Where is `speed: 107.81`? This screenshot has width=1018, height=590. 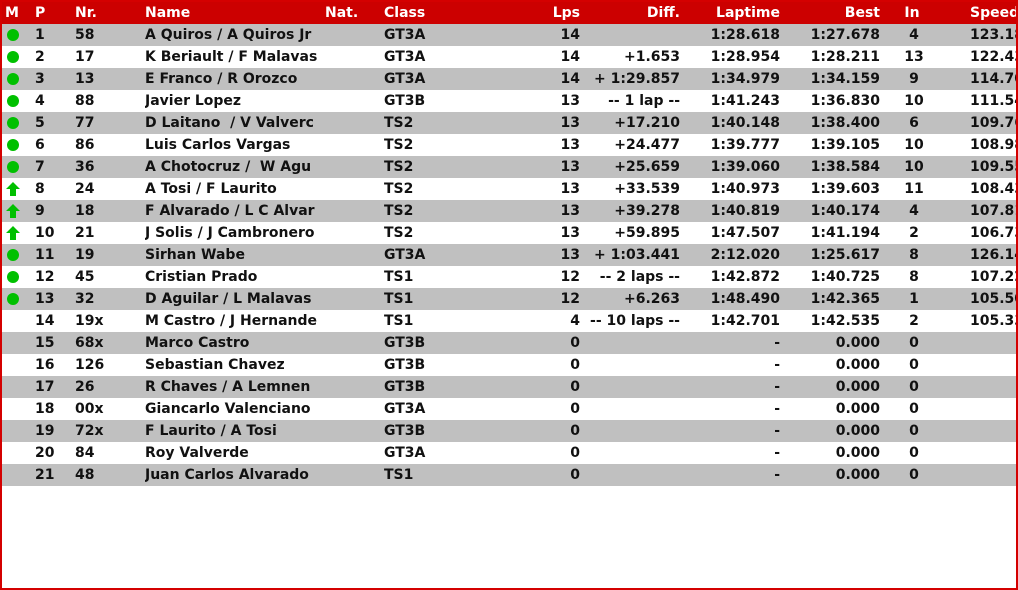 speed: 107.81 is located at coordinates (993, 211).